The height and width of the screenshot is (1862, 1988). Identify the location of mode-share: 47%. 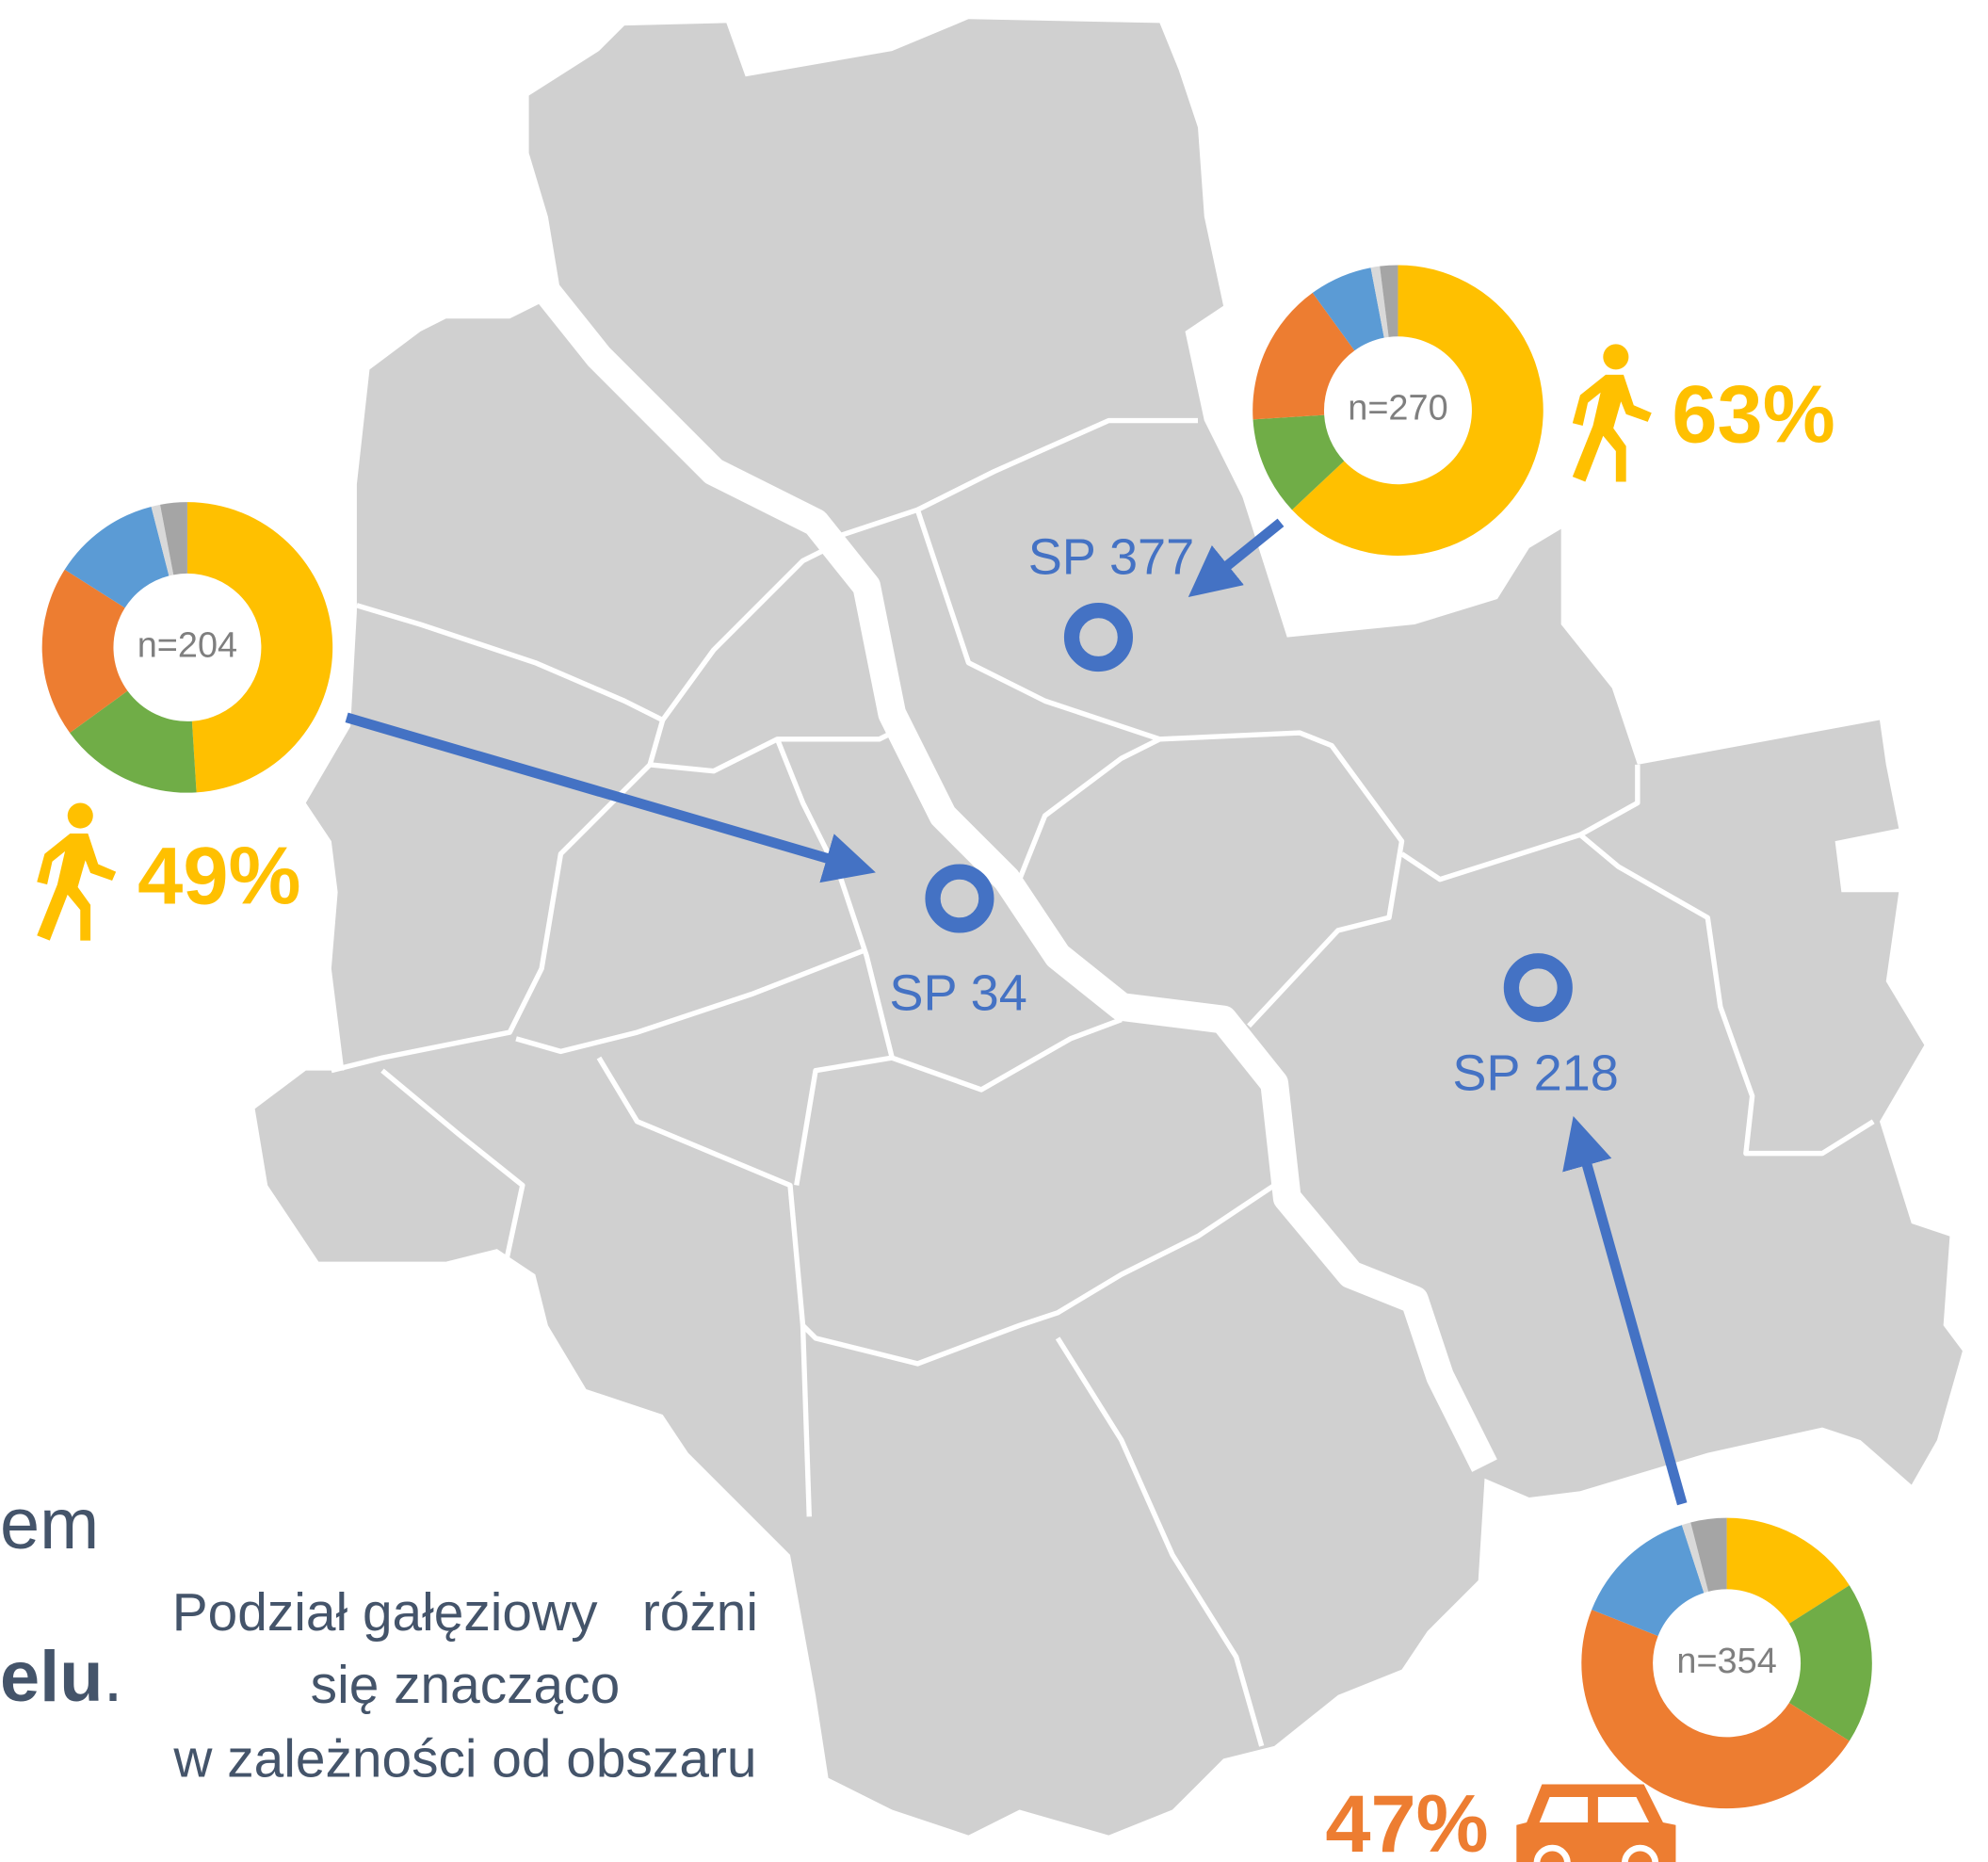
(1406, 1820).